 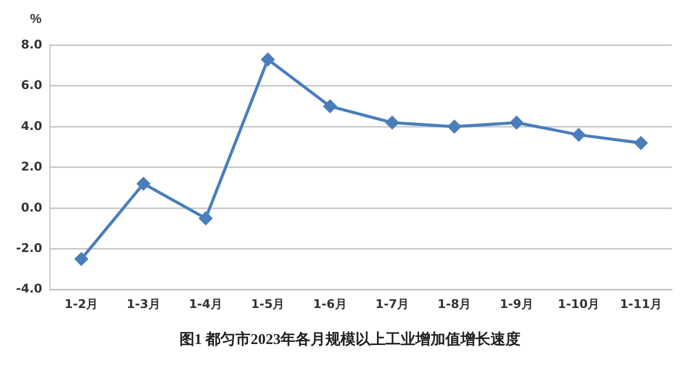 I want to click on x-tick-label: 1-11月, so click(x=641, y=303).